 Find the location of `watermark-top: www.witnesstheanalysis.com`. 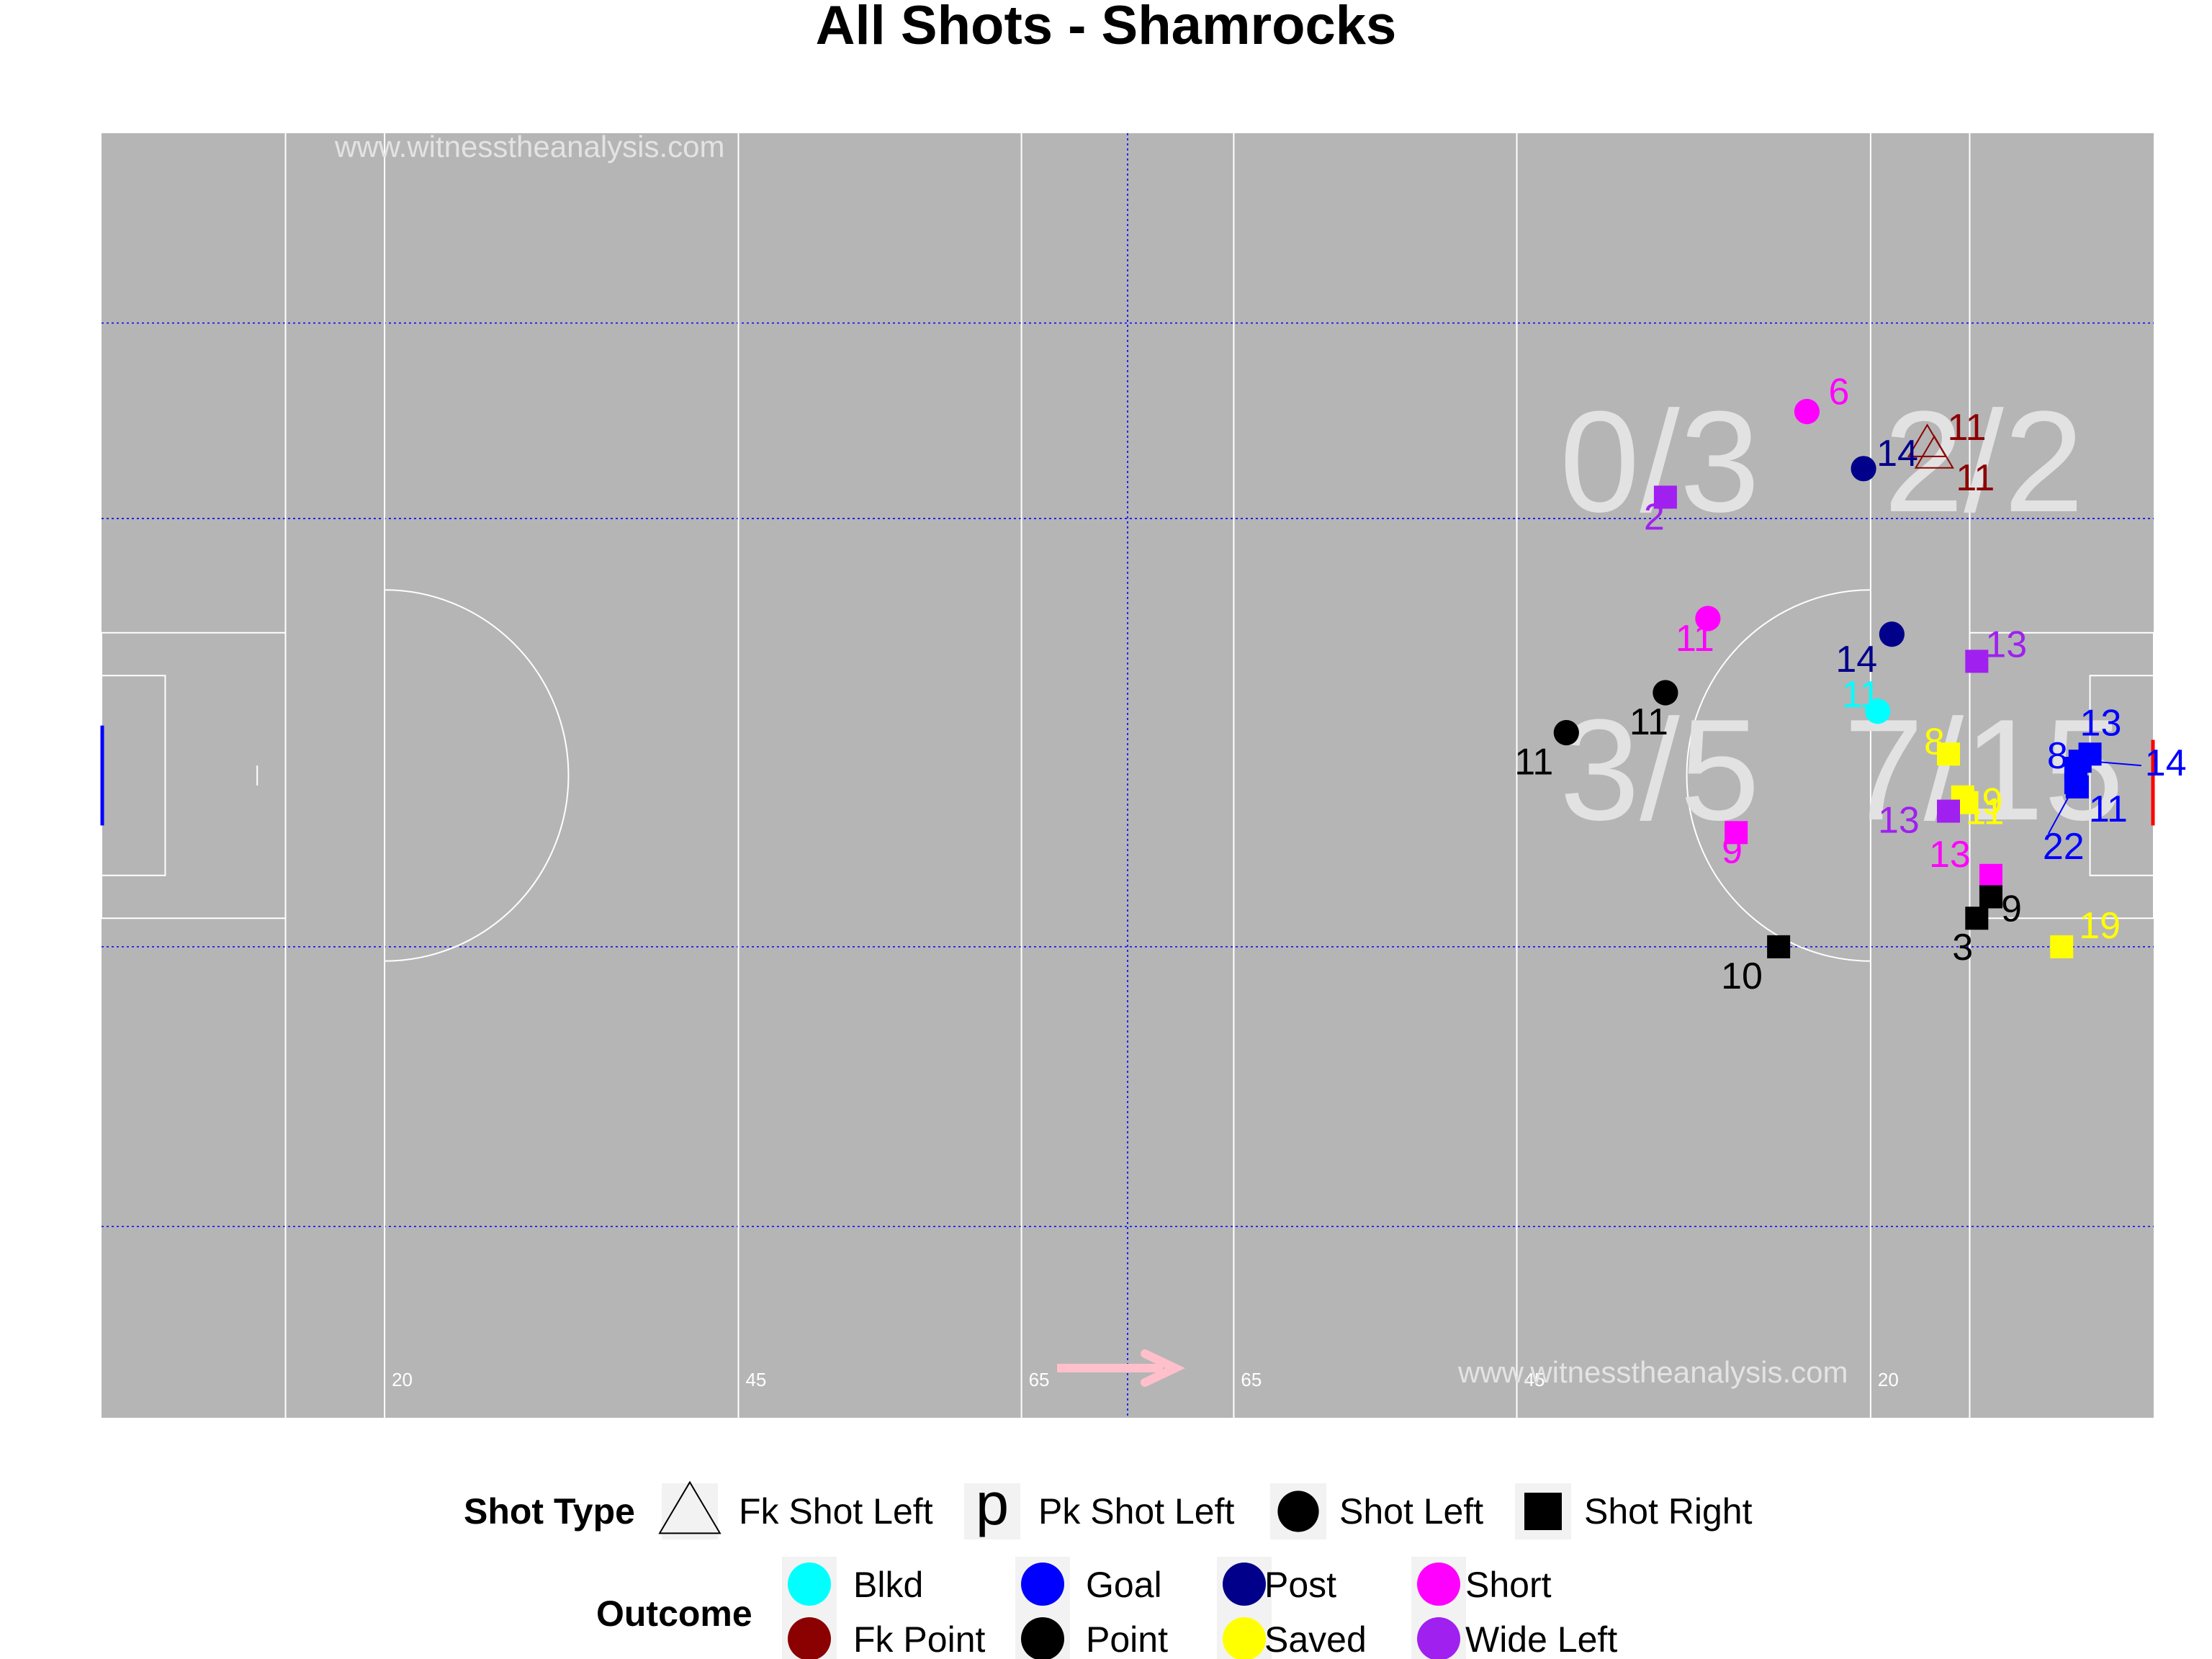

watermark-top: www.witnesstheanalysis.com is located at coordinates (529, 146).